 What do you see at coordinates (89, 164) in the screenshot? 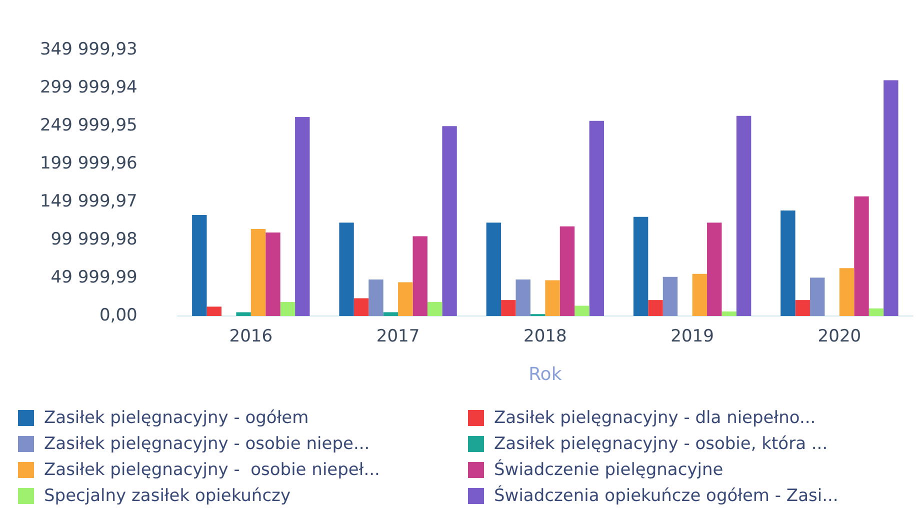
I see `y-tick-label: 199 999,96` at bounding box center [89, 164].